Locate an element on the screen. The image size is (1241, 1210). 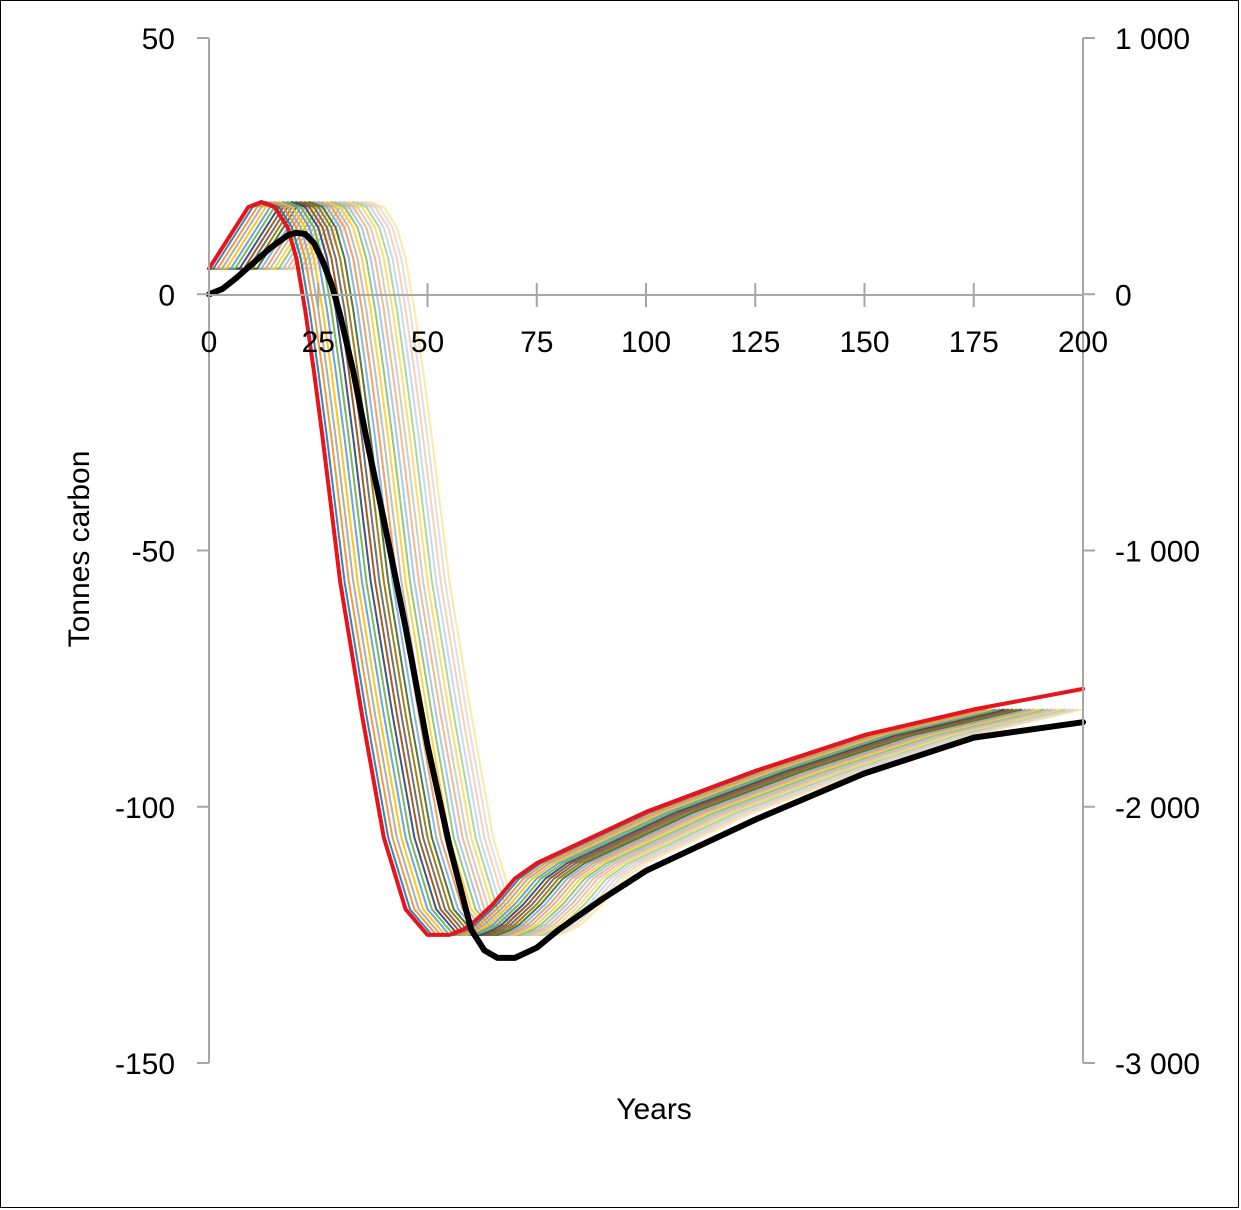
x-tick-label: 175 is located at coordinates (974, 342).